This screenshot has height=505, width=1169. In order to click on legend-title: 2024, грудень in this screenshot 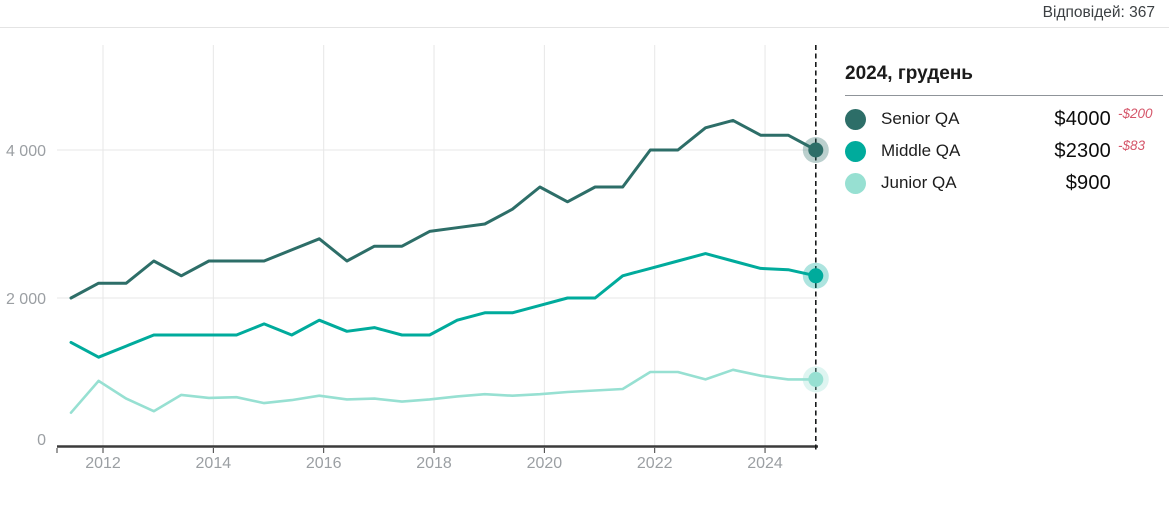, I will do `click(1004, 79)`.